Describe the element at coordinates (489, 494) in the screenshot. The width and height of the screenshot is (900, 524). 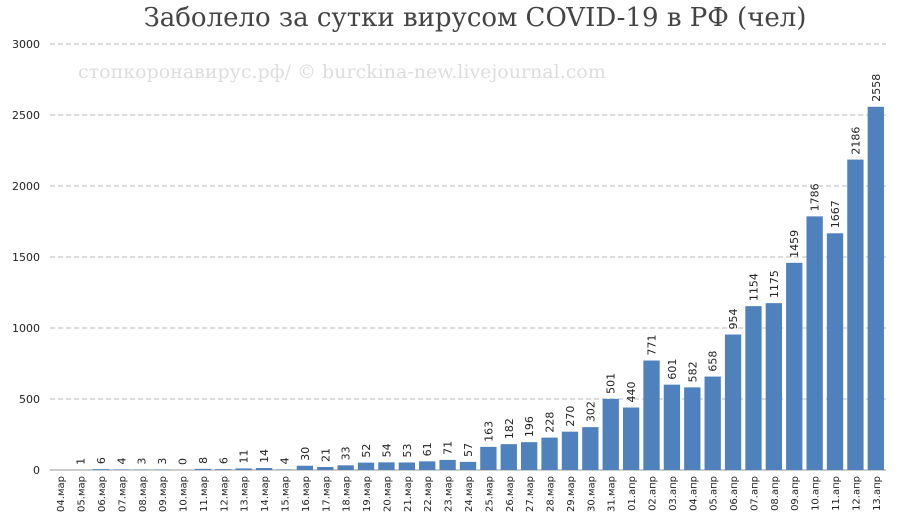
I see `x-tick-label: 25.мар` at that location.